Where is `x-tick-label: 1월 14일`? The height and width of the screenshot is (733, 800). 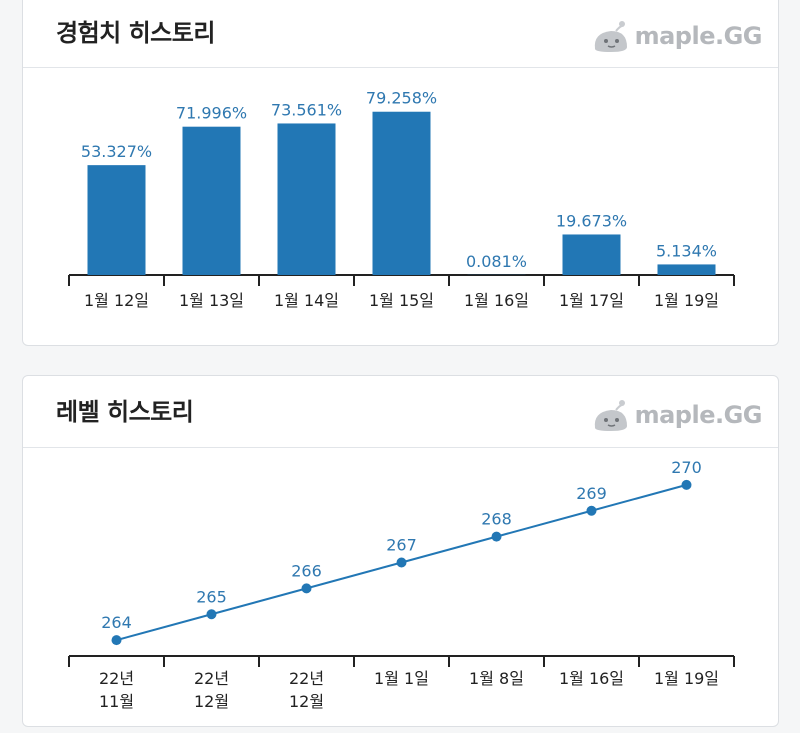
x-tick-label: 1월 14일 is located at coordinates (306, 300).